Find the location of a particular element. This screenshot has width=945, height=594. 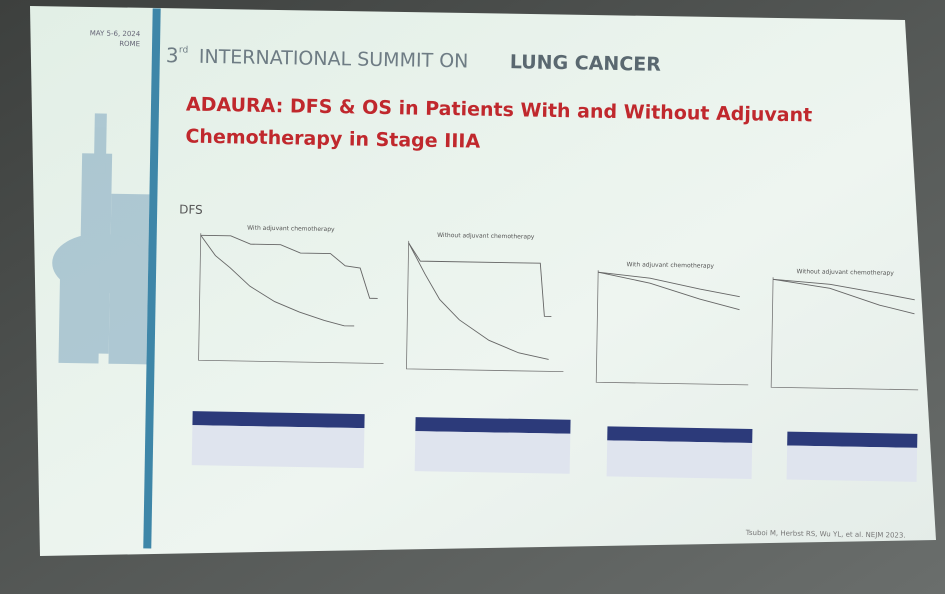

section-label: DFS is located at coordinates (191, 209).